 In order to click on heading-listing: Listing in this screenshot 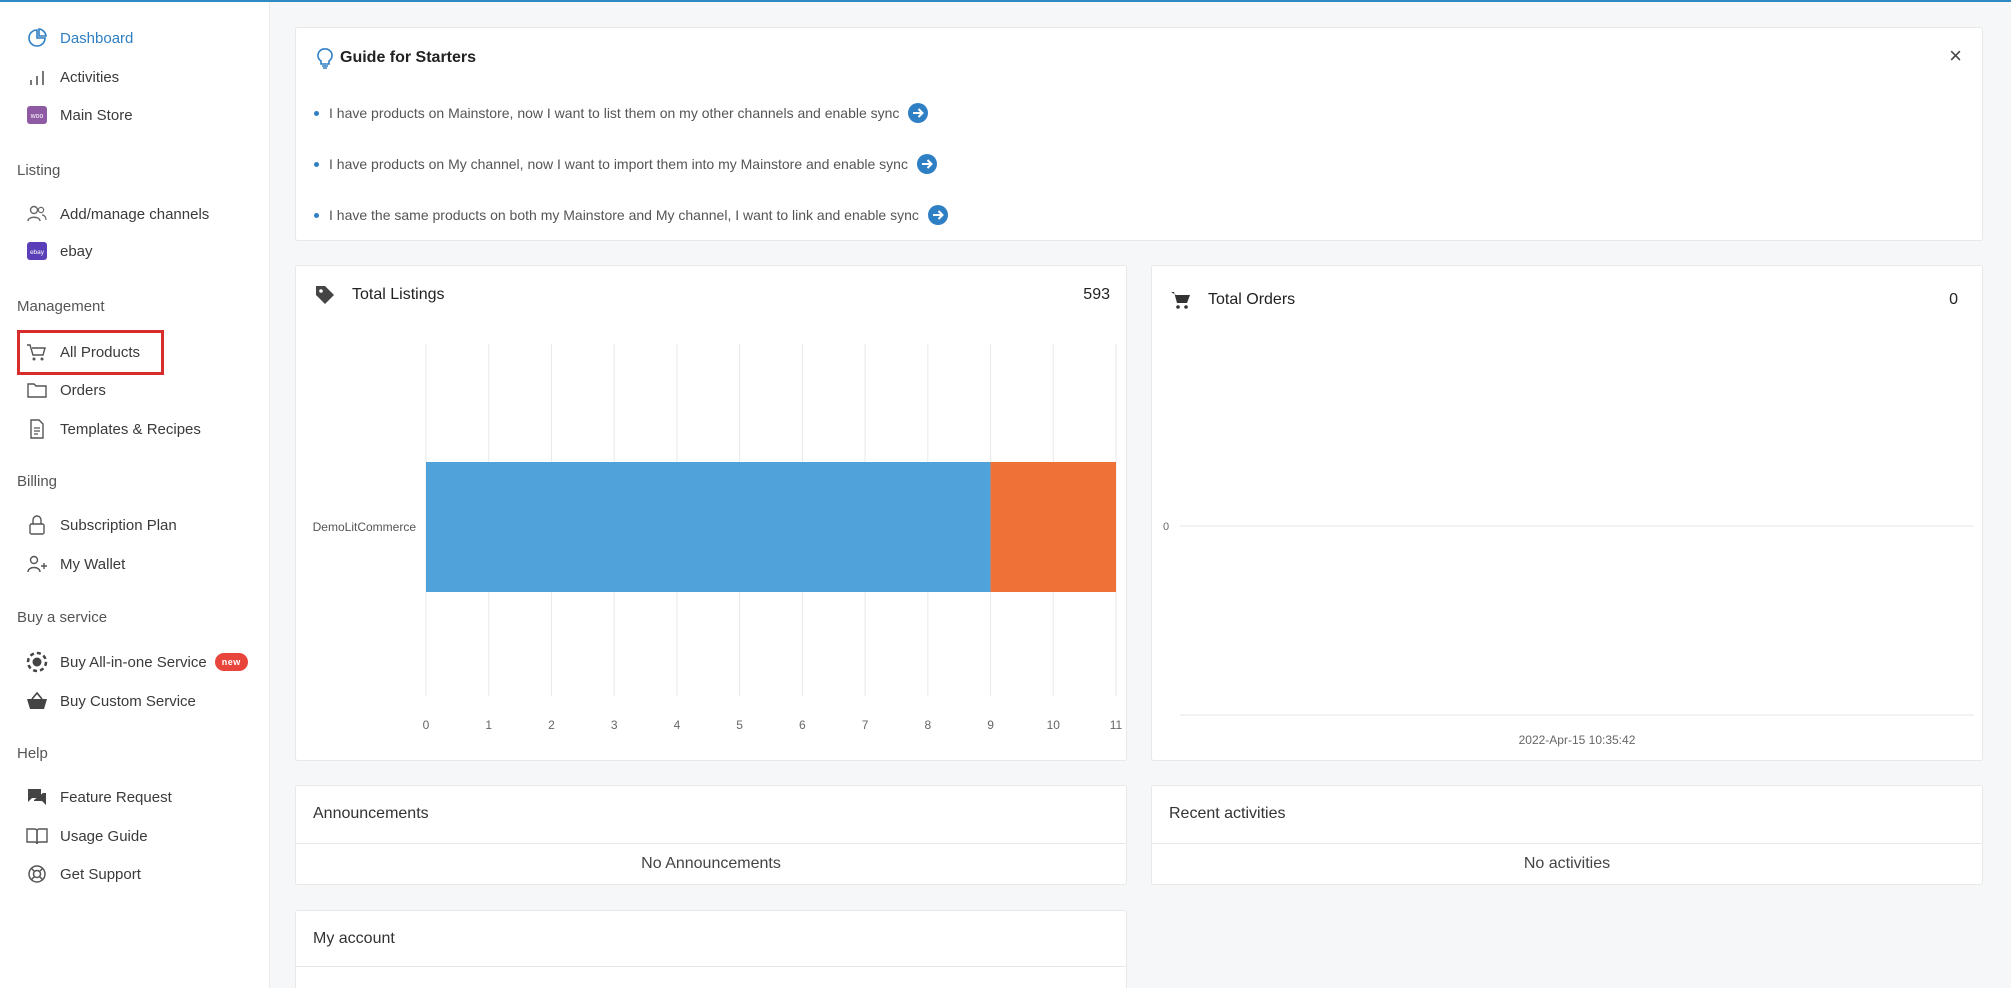, I will do `click(39, 170)`.